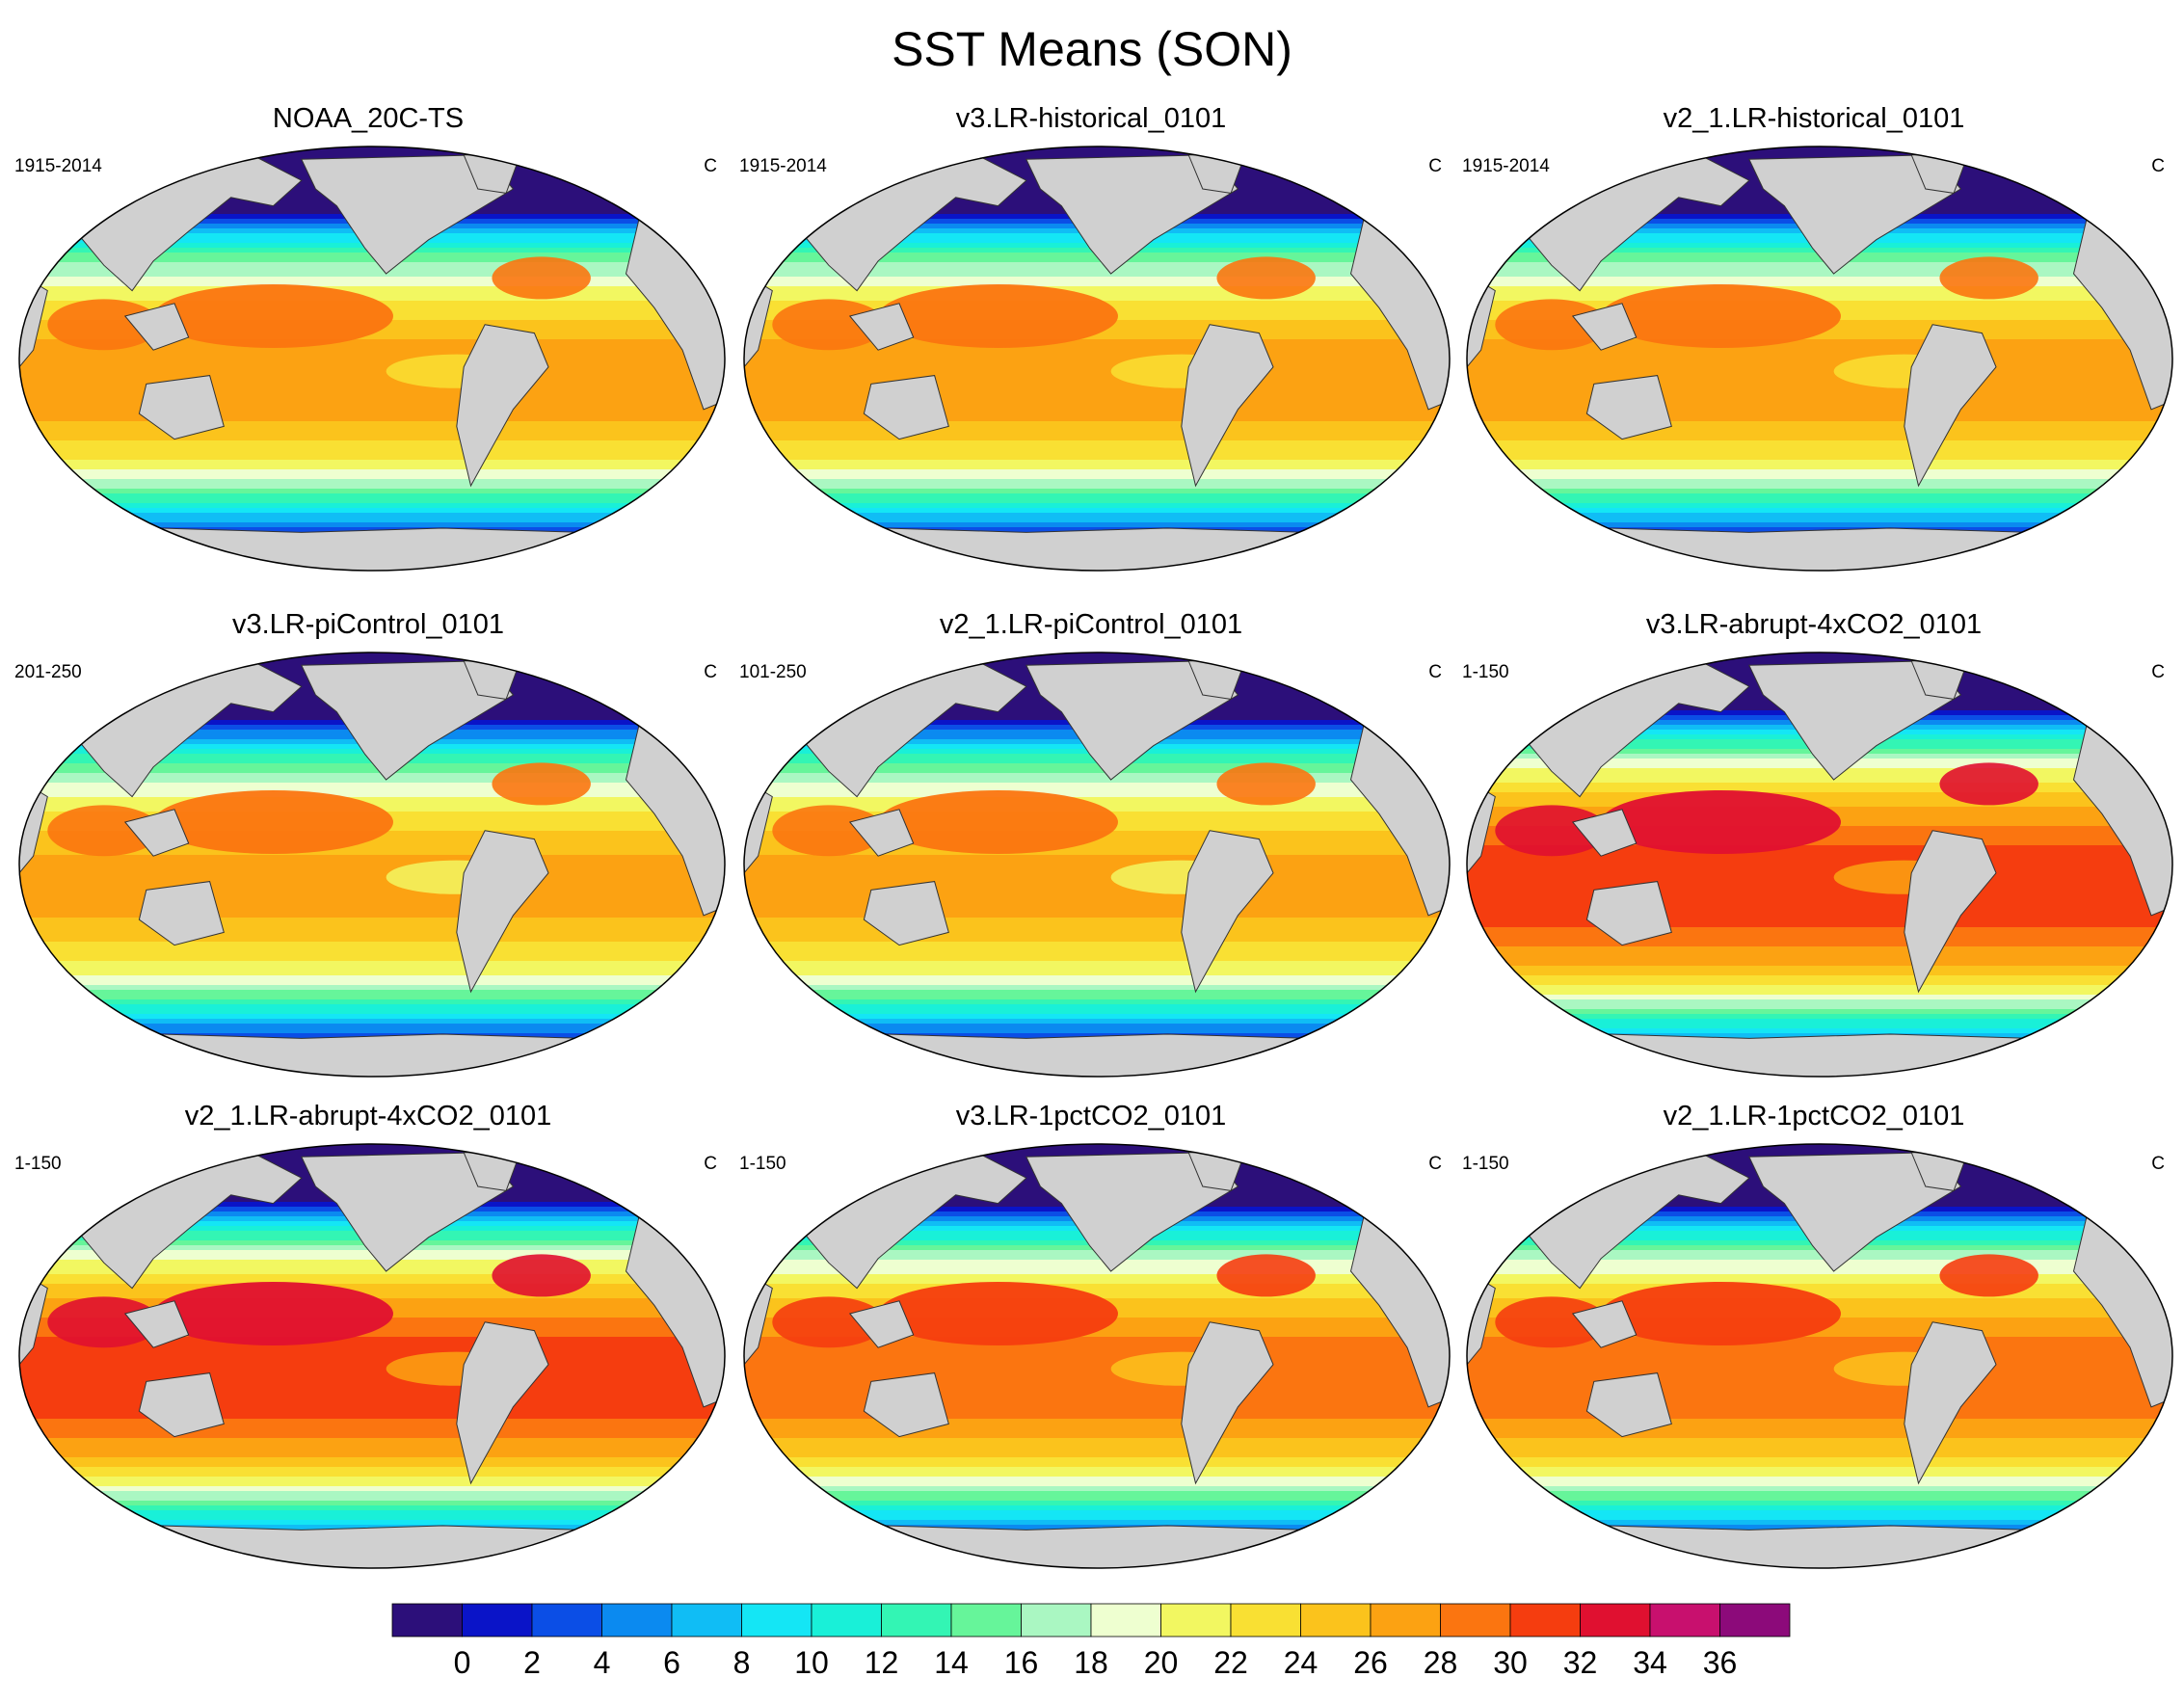  I want to click on panel-units: C, so click(2158, 672).